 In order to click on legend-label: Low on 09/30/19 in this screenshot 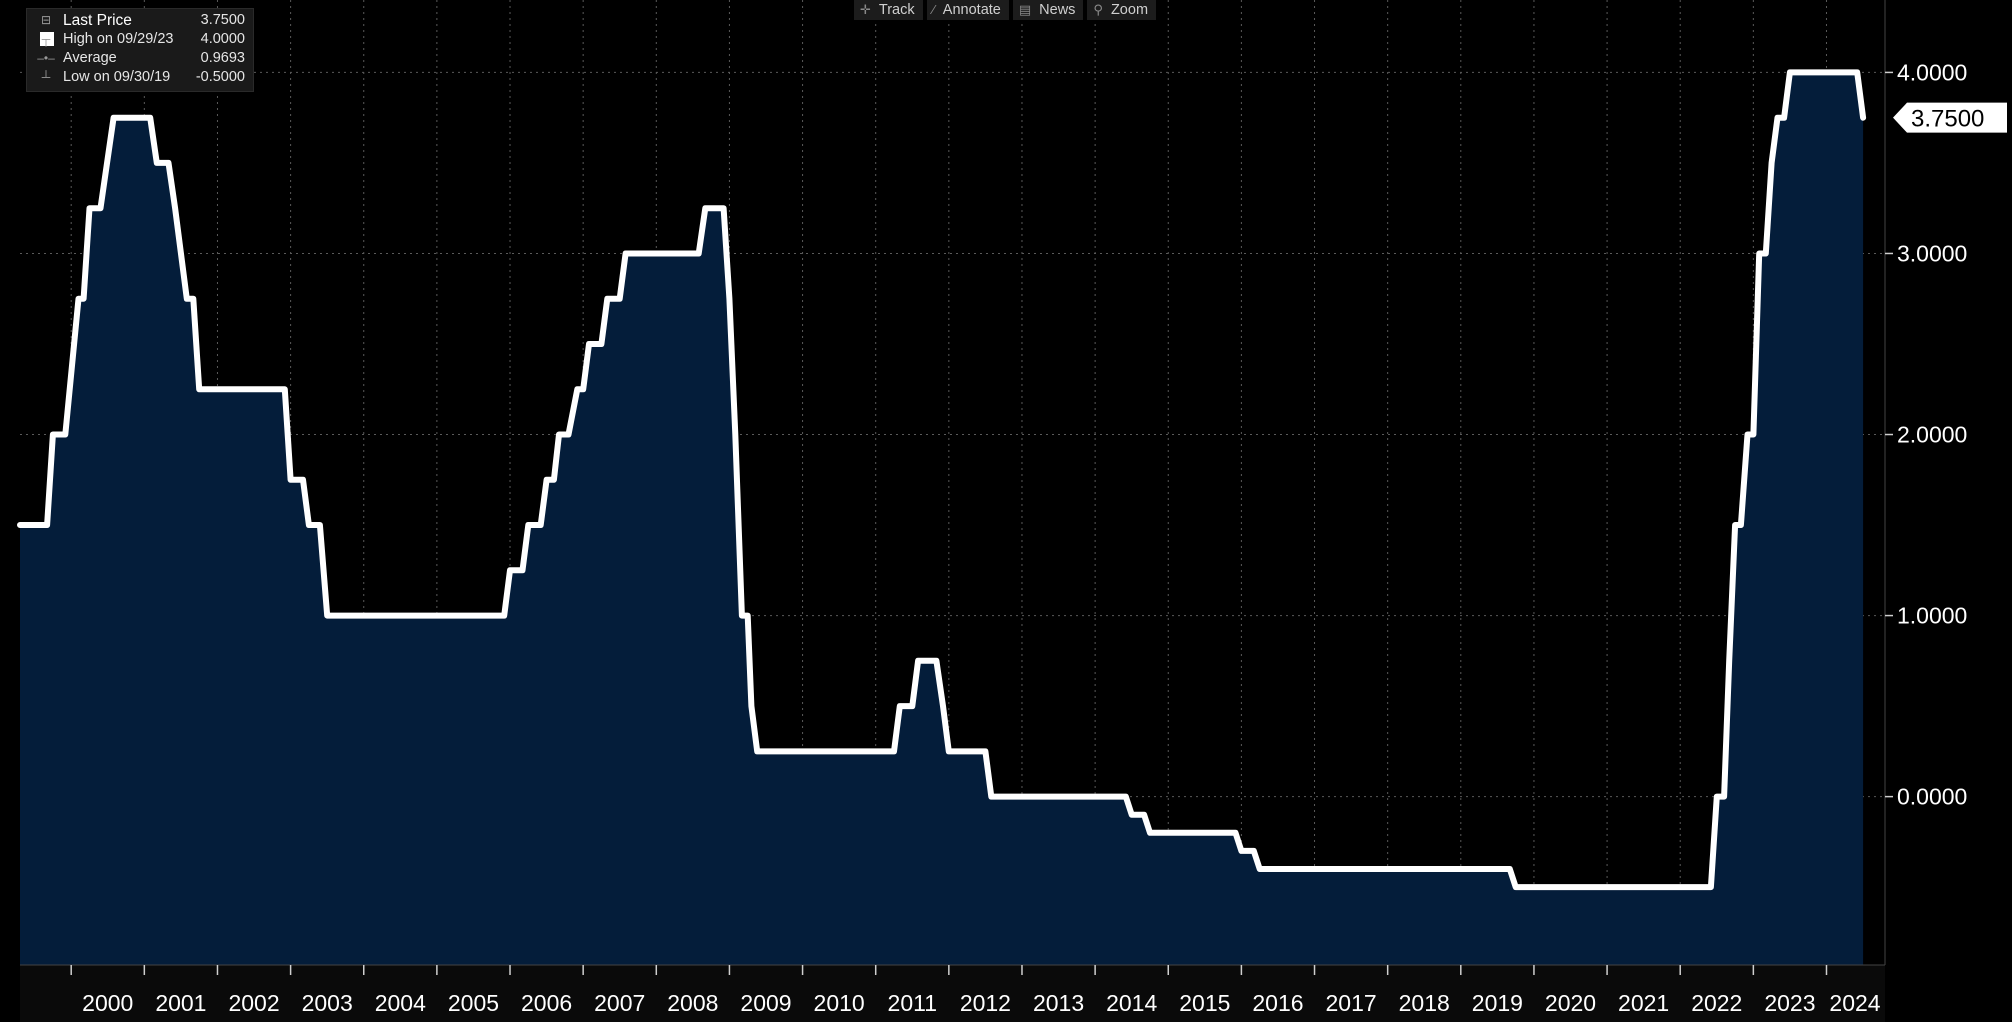, I will do `click(117, 77)`.